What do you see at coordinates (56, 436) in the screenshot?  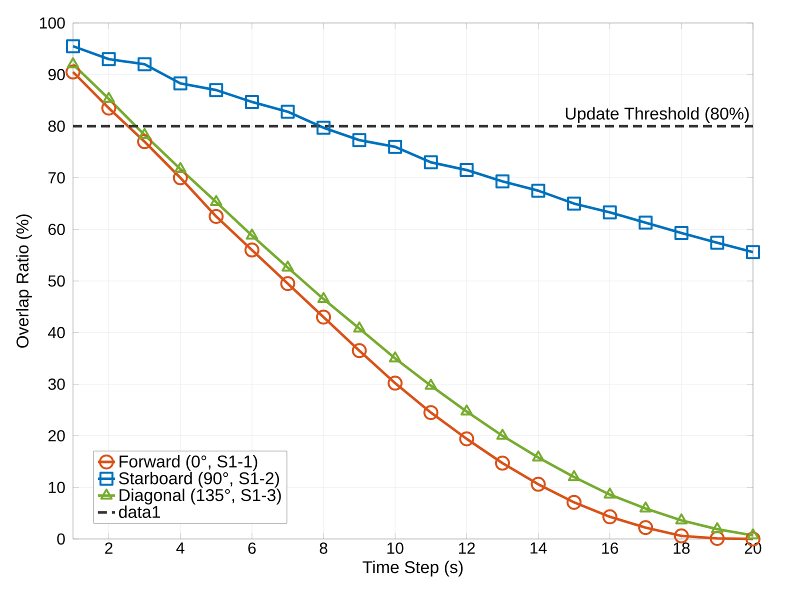 I see `y-tick-label: 20` at bounding box center [56, 436].